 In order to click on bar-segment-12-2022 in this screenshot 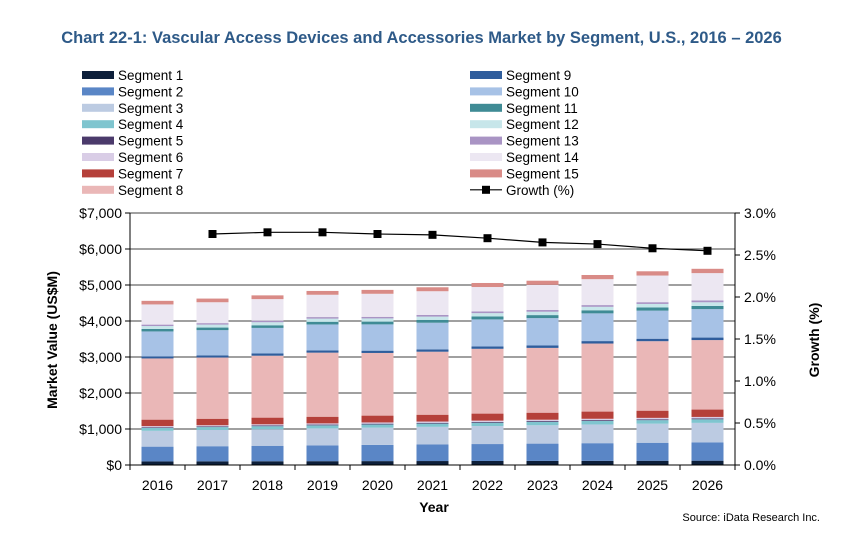, I will do `click(487, 315)`.